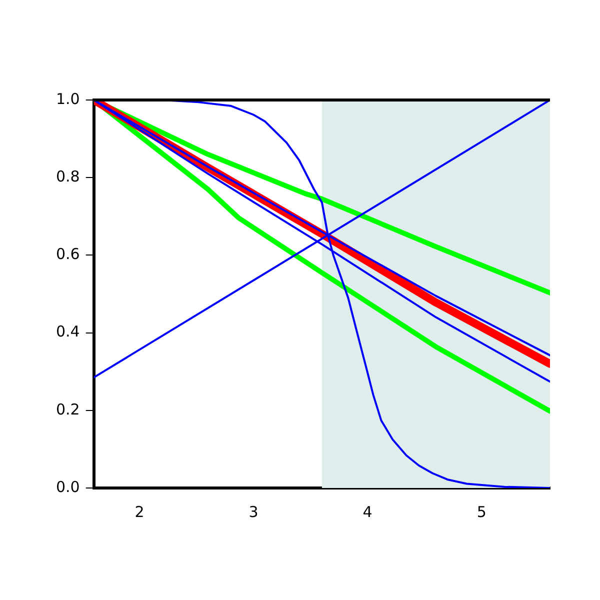 Image resolution: width=600 pixels, height=600 pixels. Describe the element at coordinates (481, 511) in the screenshot. I see `x-tick-label: 5` at that location.